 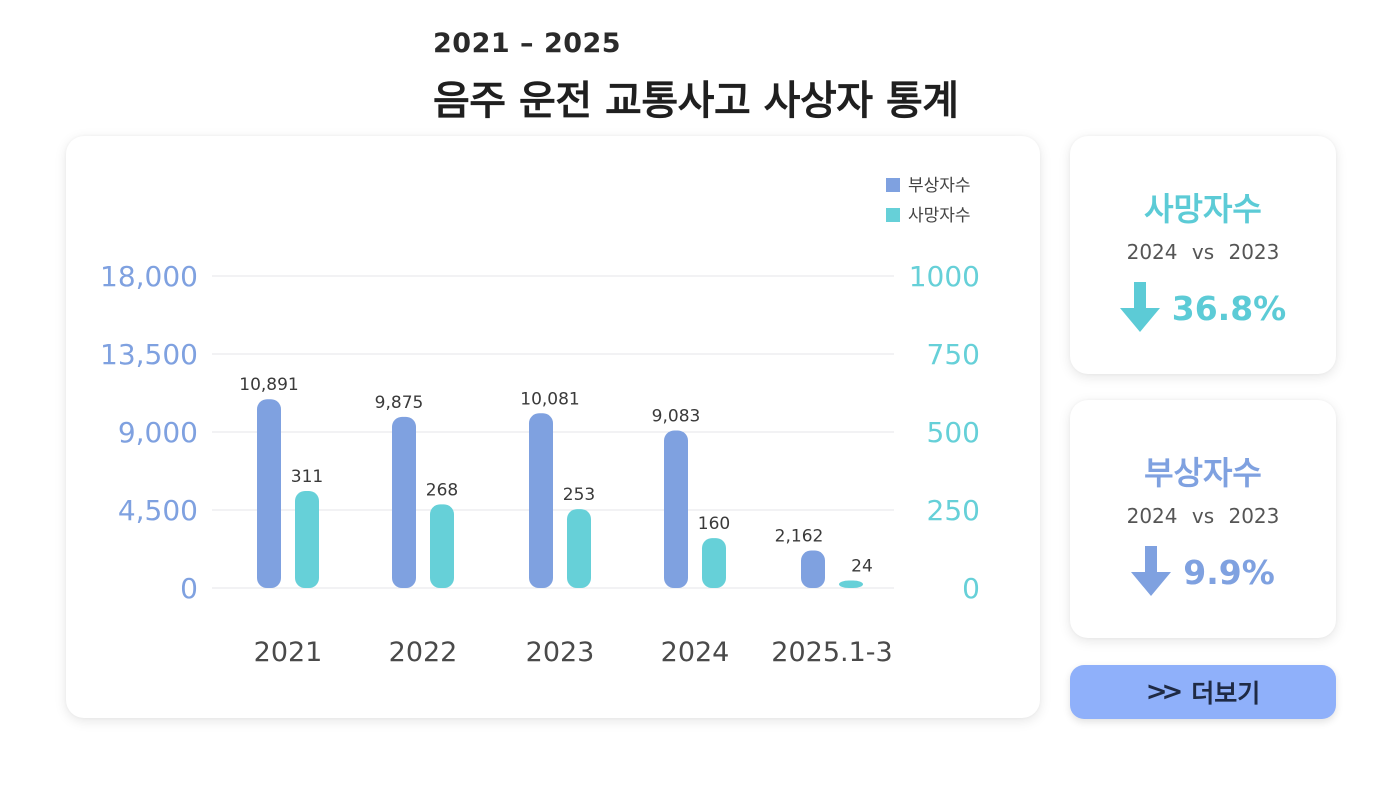 I want to click on deaths-stat-card: 사망자수 2024 vs 2023 36.8%, so click(x=1203, y=255).